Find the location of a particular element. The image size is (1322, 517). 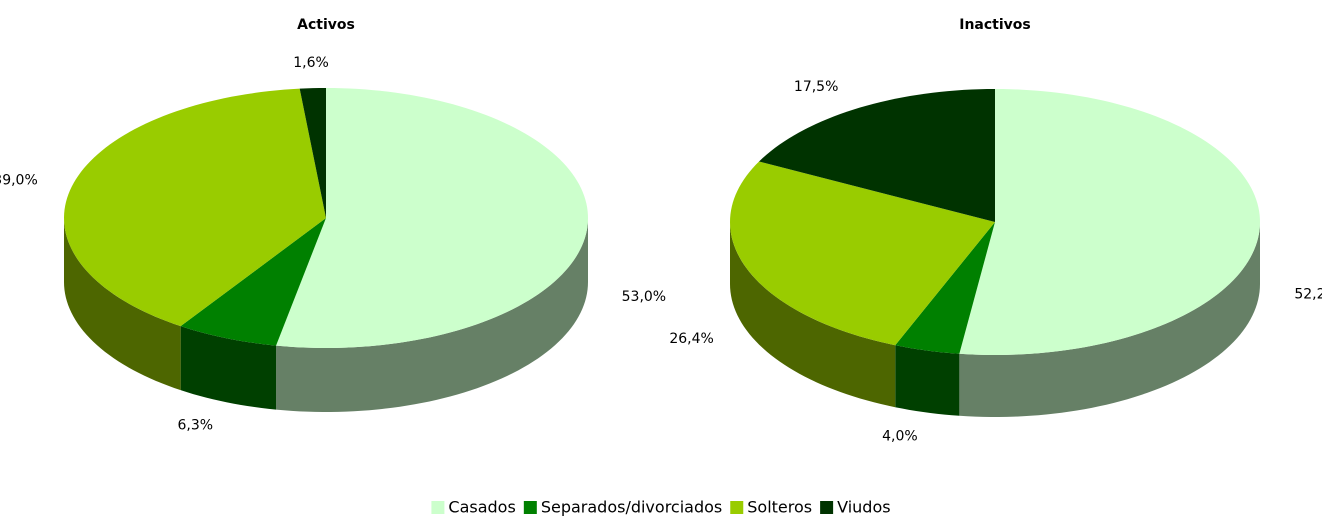

data-label: 1,6% is located at coordinates (311, 63).